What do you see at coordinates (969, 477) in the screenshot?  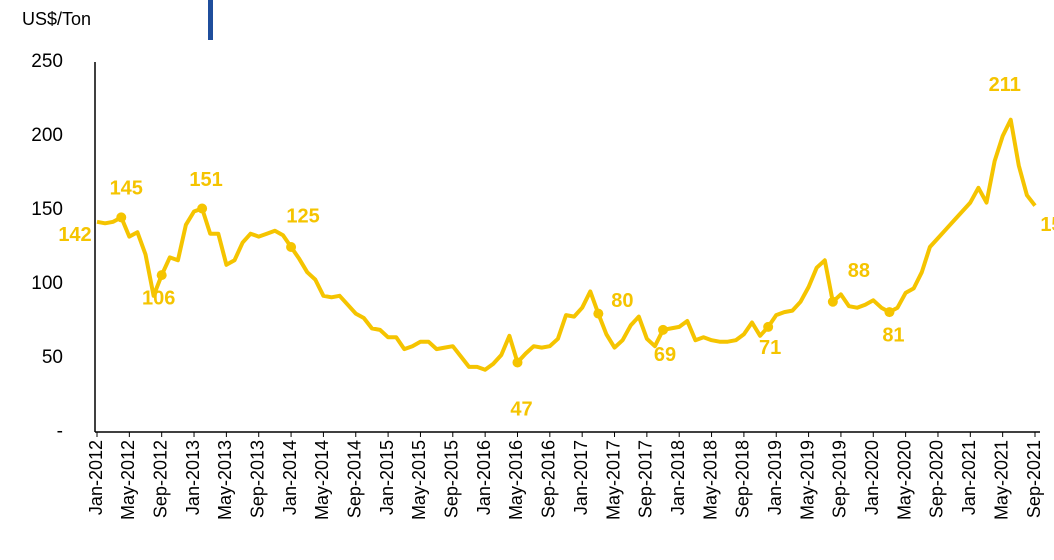 I see `x-tick-label: Jan-2021` at bounding box center [969, 477].